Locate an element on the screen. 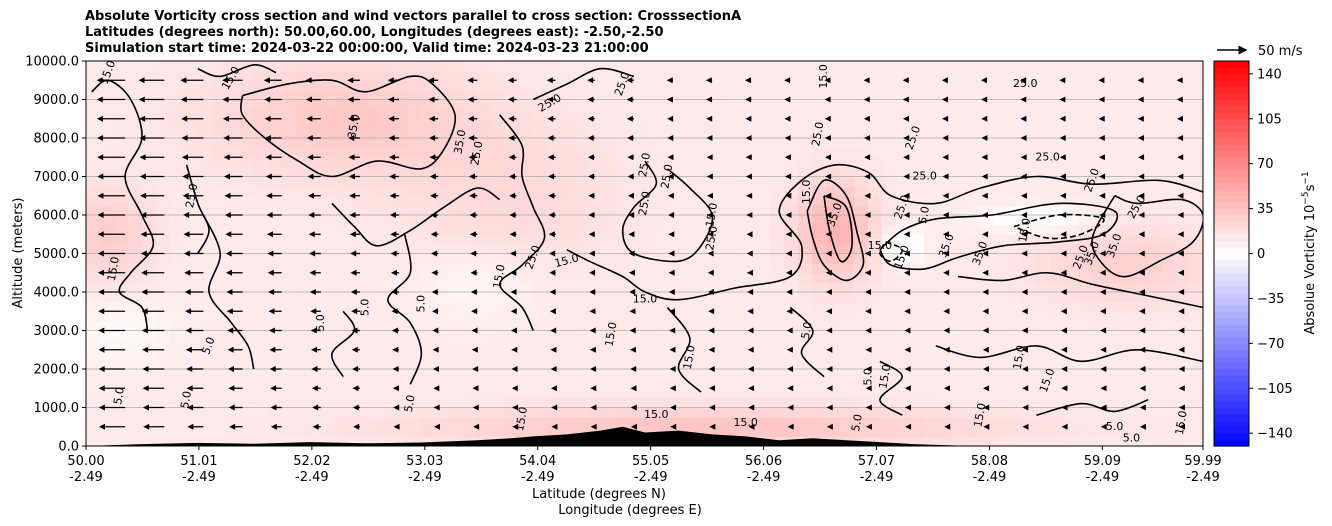  y-tick-label: 1000.0 is located at coordinates (57, 408).